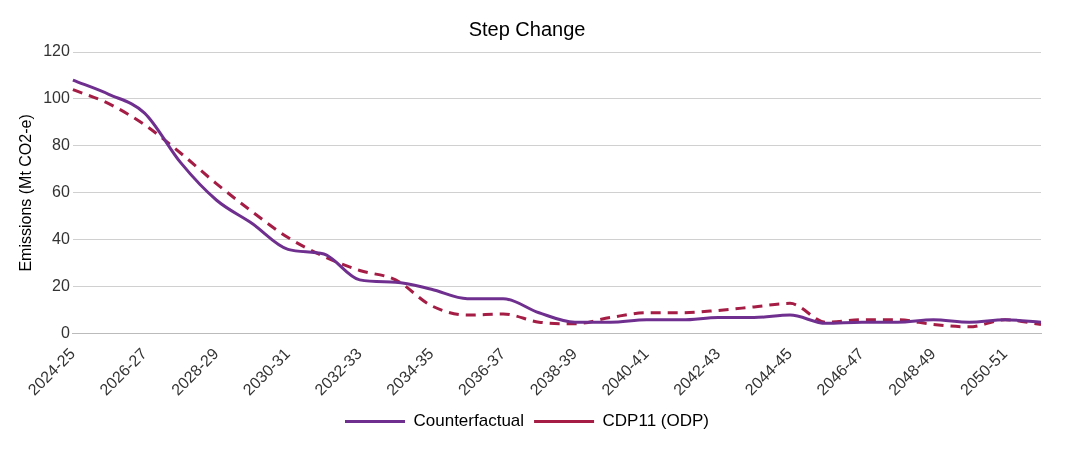  I want to click on y-tick-label: 0, so click(65, 333).